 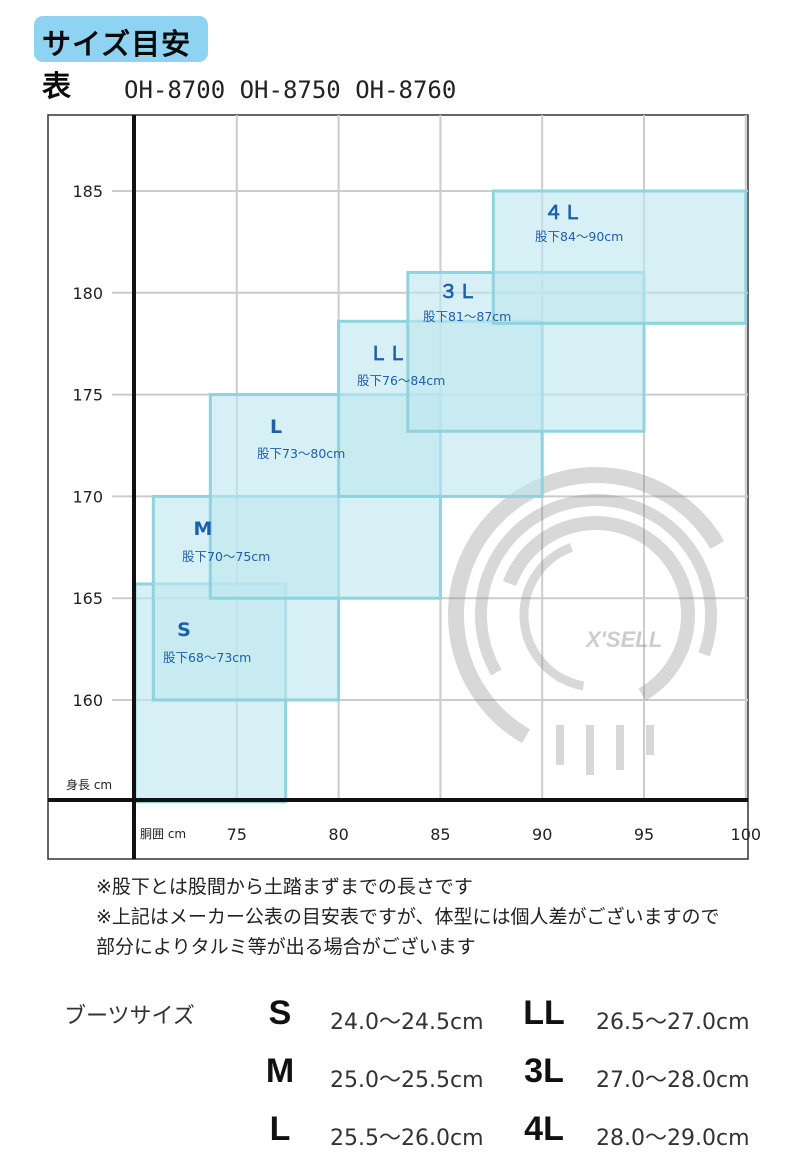 I want to click on boots-size-m: M, so click(x=280, y=1071).